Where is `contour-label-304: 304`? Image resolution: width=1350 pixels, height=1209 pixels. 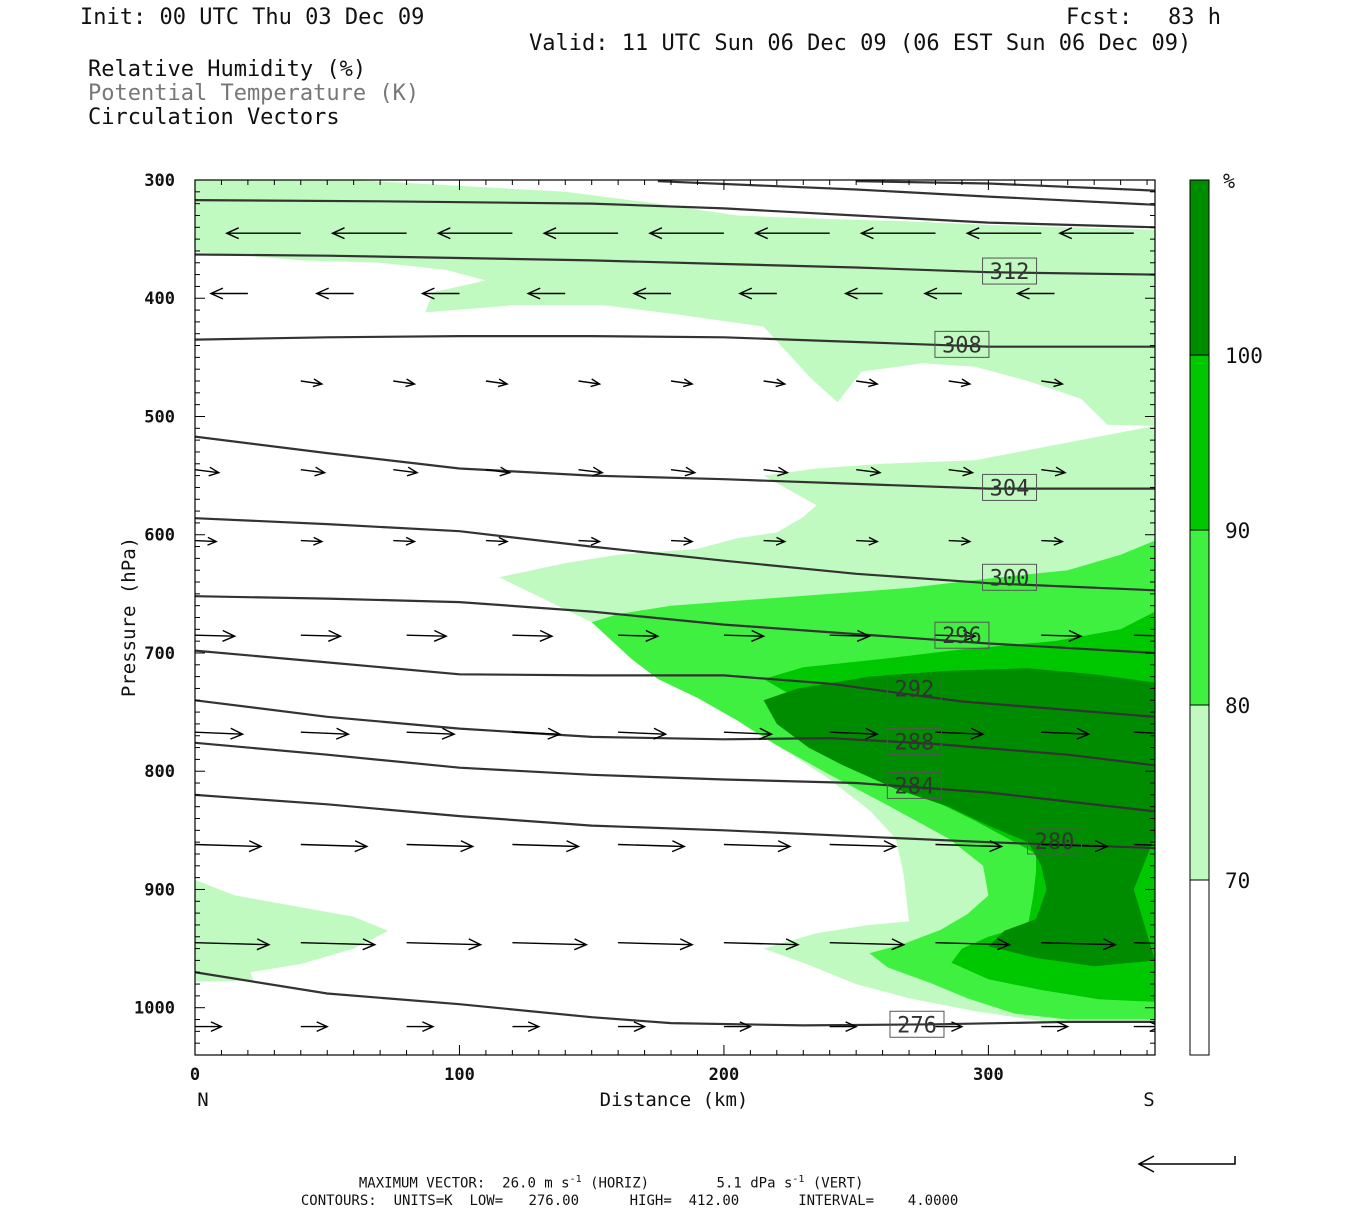
contour-label-304: 304 is located at coordinates (1010, 487).